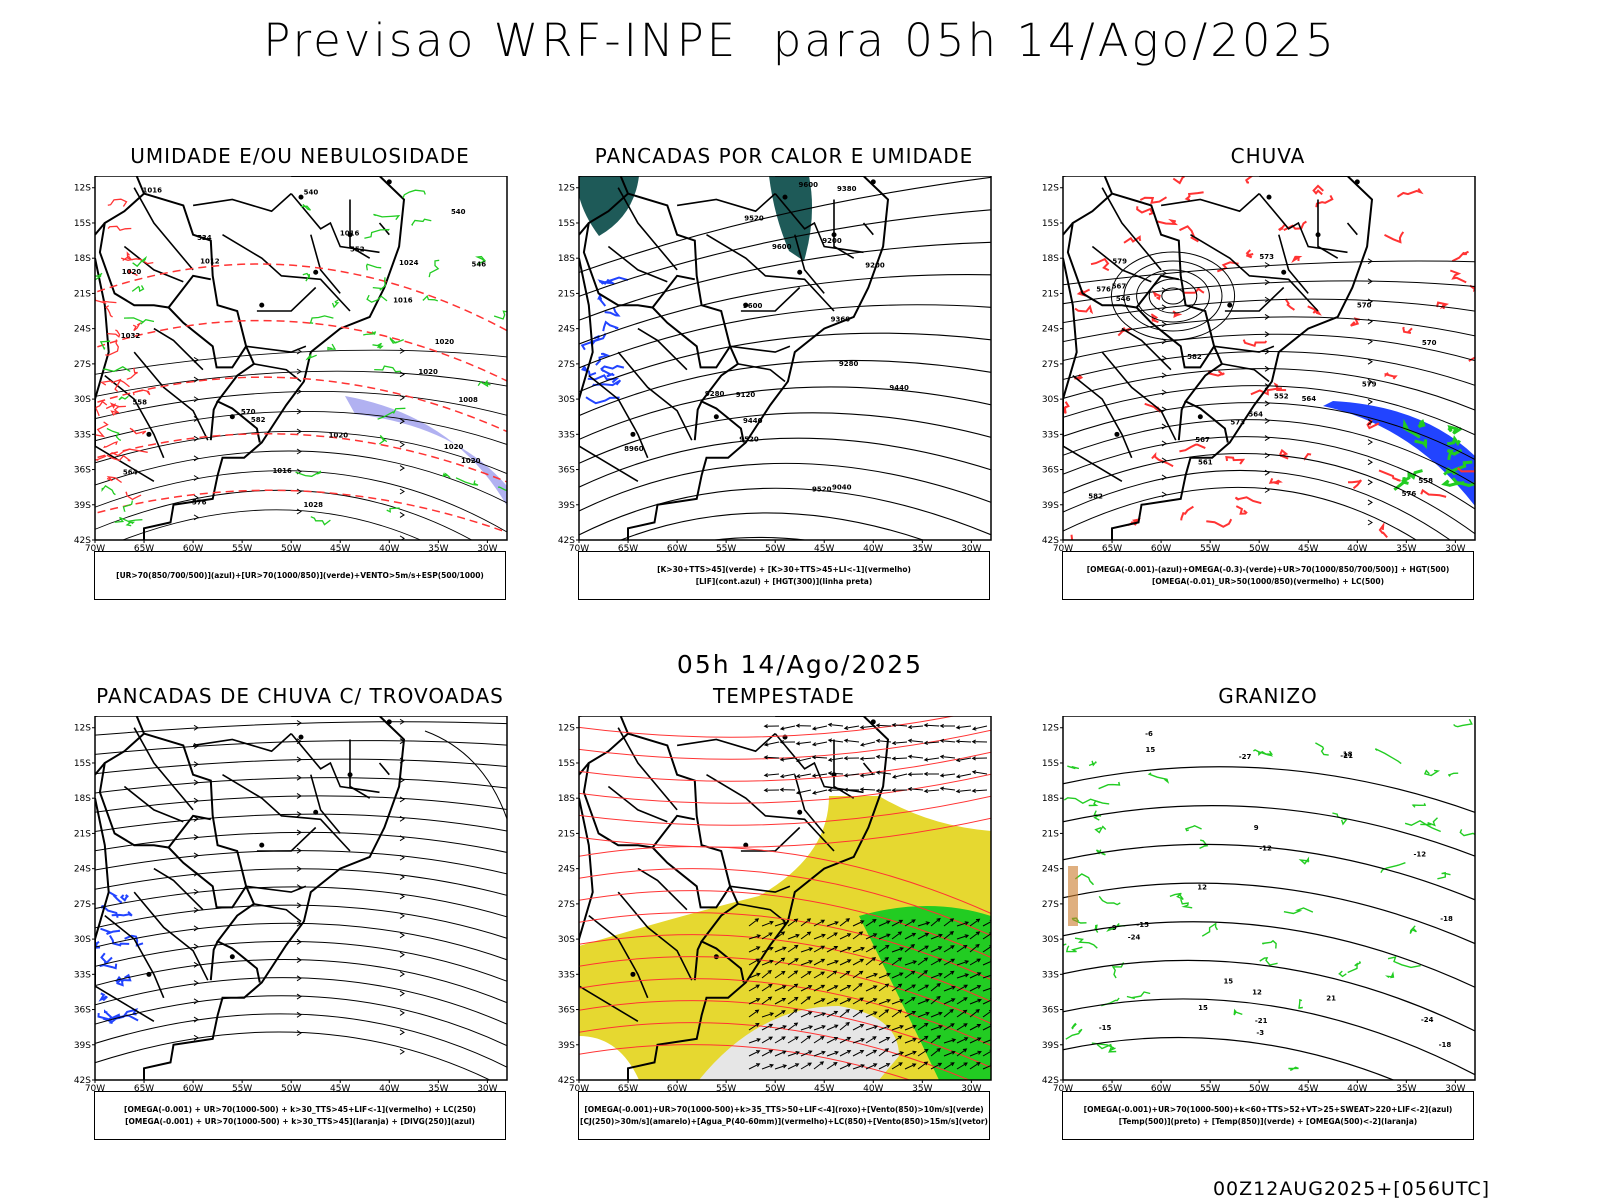  Describe the element at coordinates (1445, 1045) in the screenshot. I see `contour-label: -18` at that location.